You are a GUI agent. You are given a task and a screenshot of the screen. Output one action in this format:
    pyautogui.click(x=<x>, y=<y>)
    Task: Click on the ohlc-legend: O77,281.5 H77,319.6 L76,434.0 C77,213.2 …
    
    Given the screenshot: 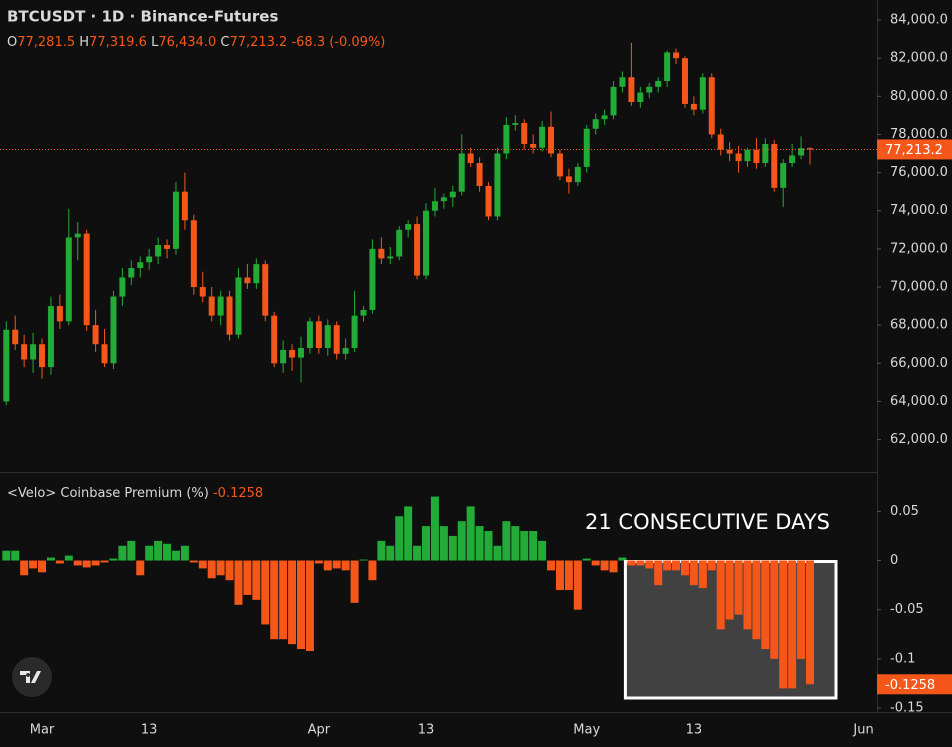 What is the action you would take?
    pyautogui.click(x=196, y=42)
    